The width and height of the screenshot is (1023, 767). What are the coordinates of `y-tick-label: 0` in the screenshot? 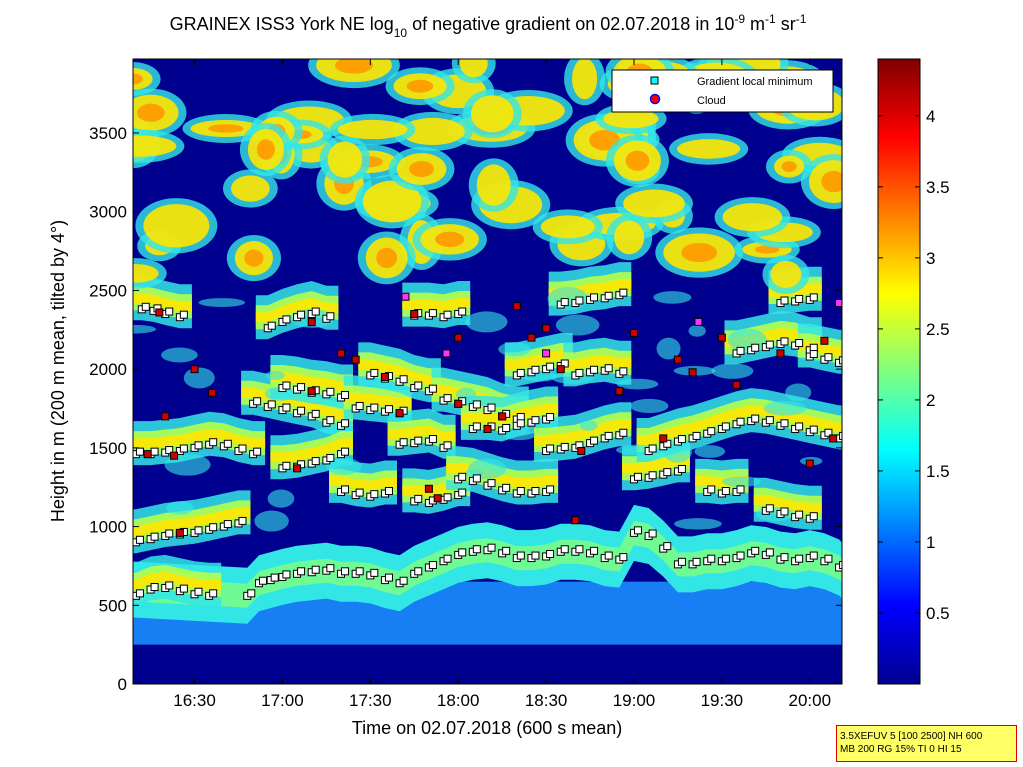 It's located at (122, 684).